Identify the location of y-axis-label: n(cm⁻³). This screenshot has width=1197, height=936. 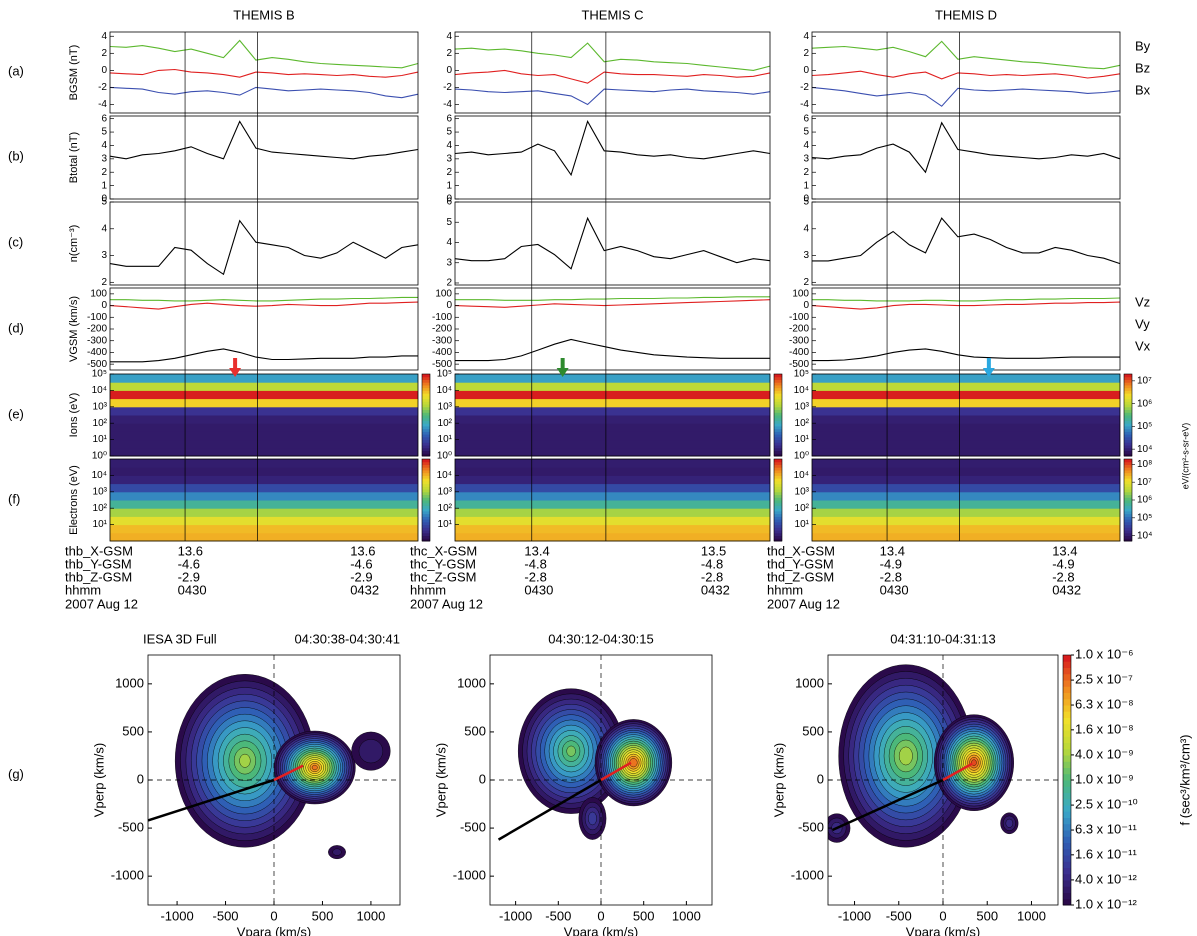
(74, 244).